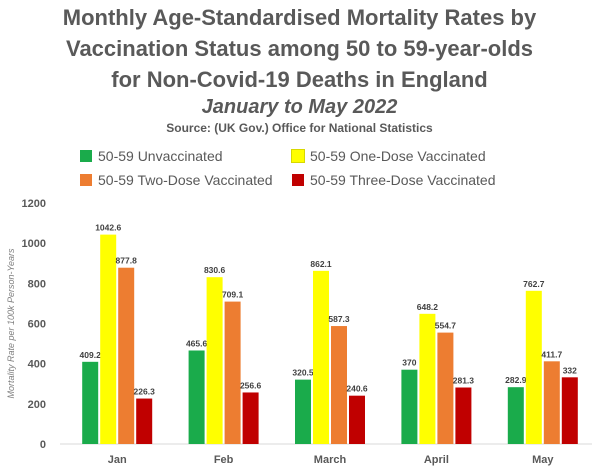 This screenshot has height=467, width=599. Describe the element at coordinates (127, 261) in the screenshot. I see `data-label: 877.8` at that location.